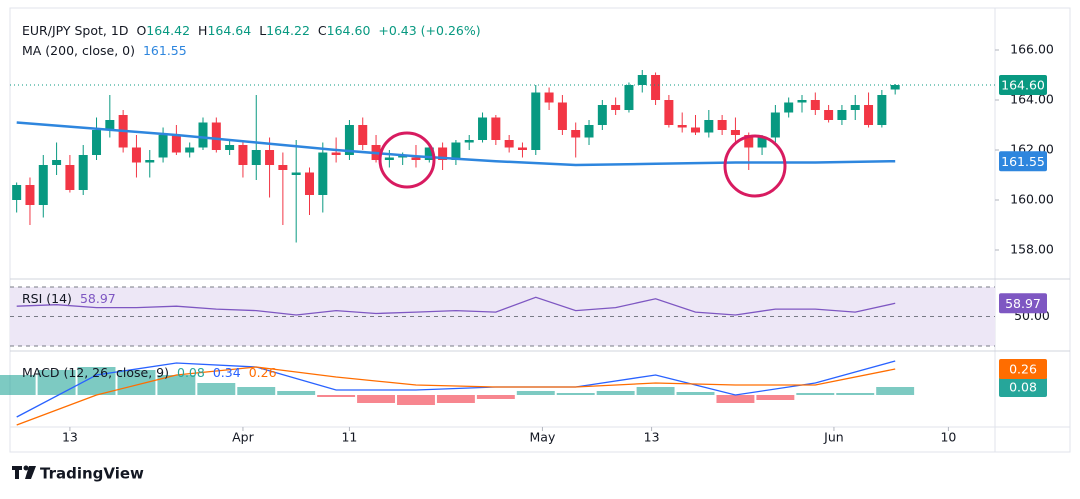 The height and width of the screenshot is (499, 1080). Describe the element at coordinates (502, 316) in the screenshot. I see `rsi-band` at that location.